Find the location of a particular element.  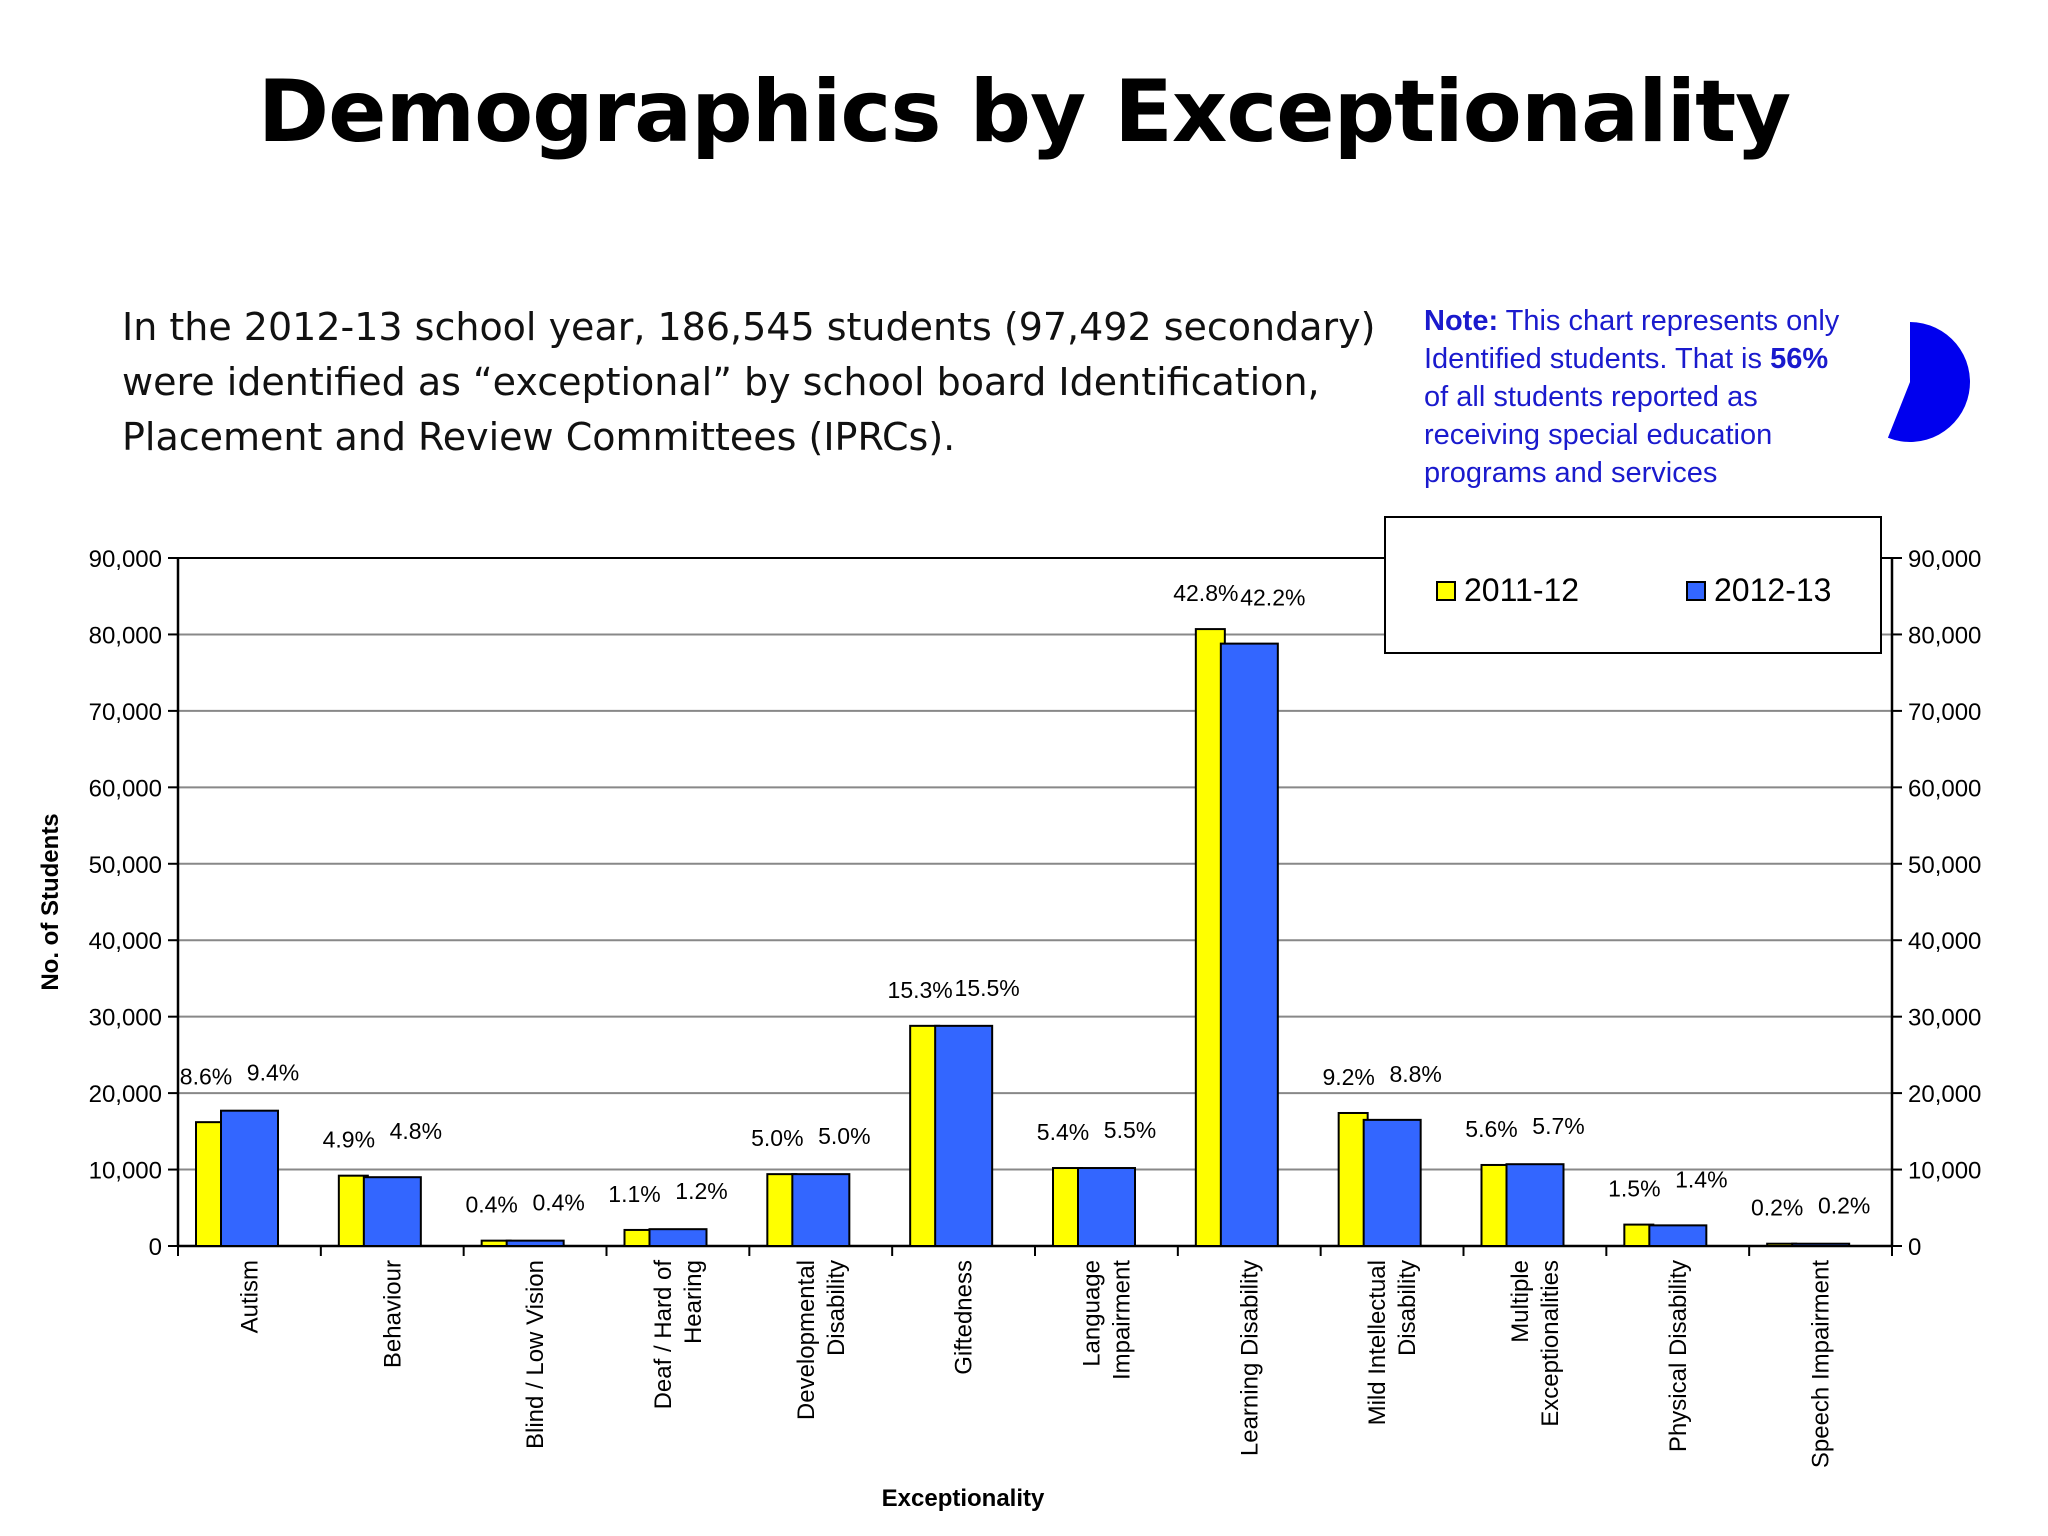

data-label-2011-12: 5.6% is located at coordinates (1491, 1129).